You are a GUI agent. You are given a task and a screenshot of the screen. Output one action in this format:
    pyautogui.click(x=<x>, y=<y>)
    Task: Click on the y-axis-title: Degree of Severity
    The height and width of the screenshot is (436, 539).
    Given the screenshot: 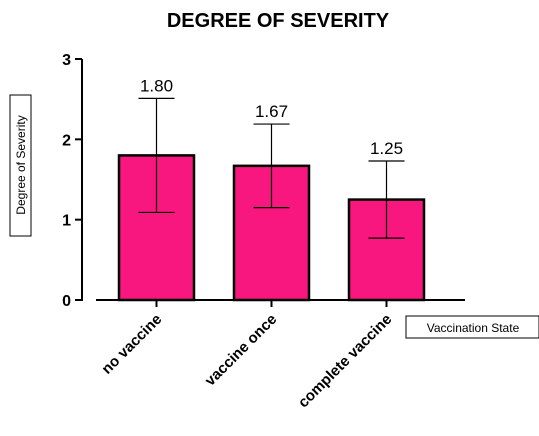 What is the action you would take?
    pyautogui.click(x=21, y=164)
    